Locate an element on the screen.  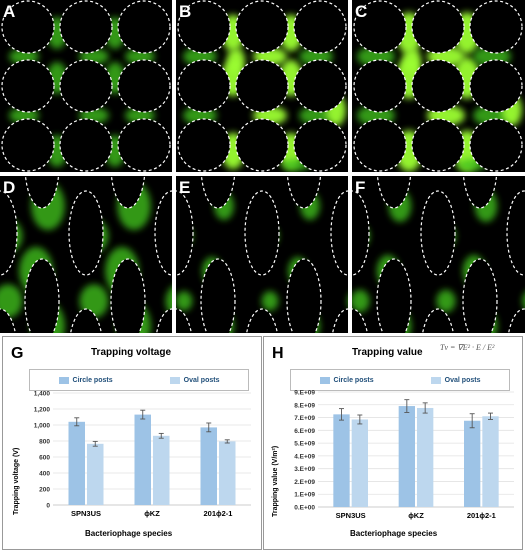
panel-label-h: H is located at coordinates (278, 353).